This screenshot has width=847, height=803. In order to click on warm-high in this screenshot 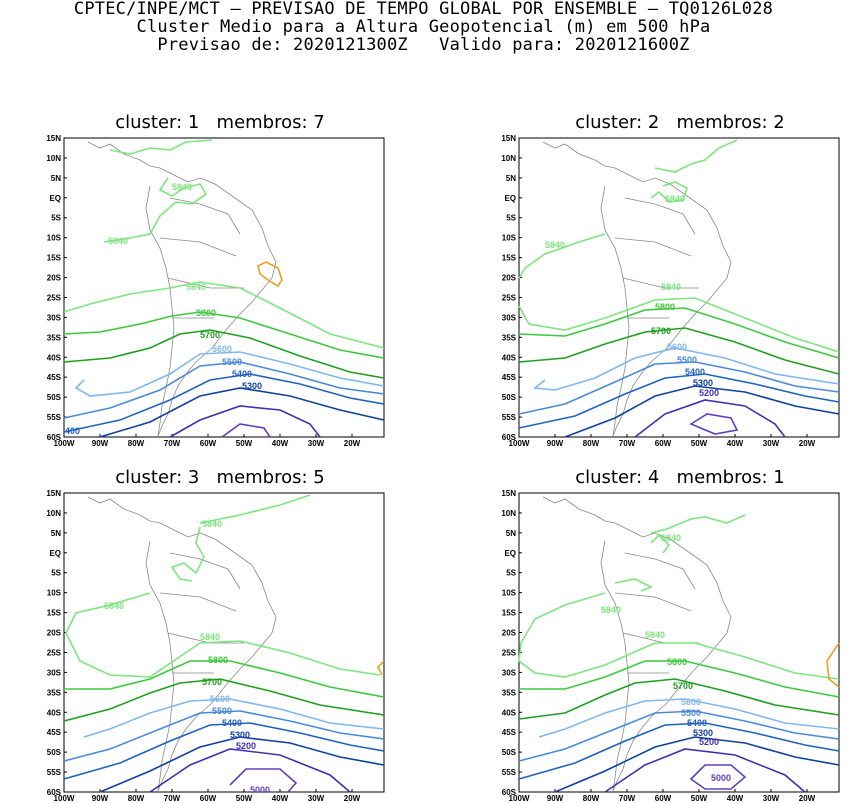, I will do `click(833, 665)`.